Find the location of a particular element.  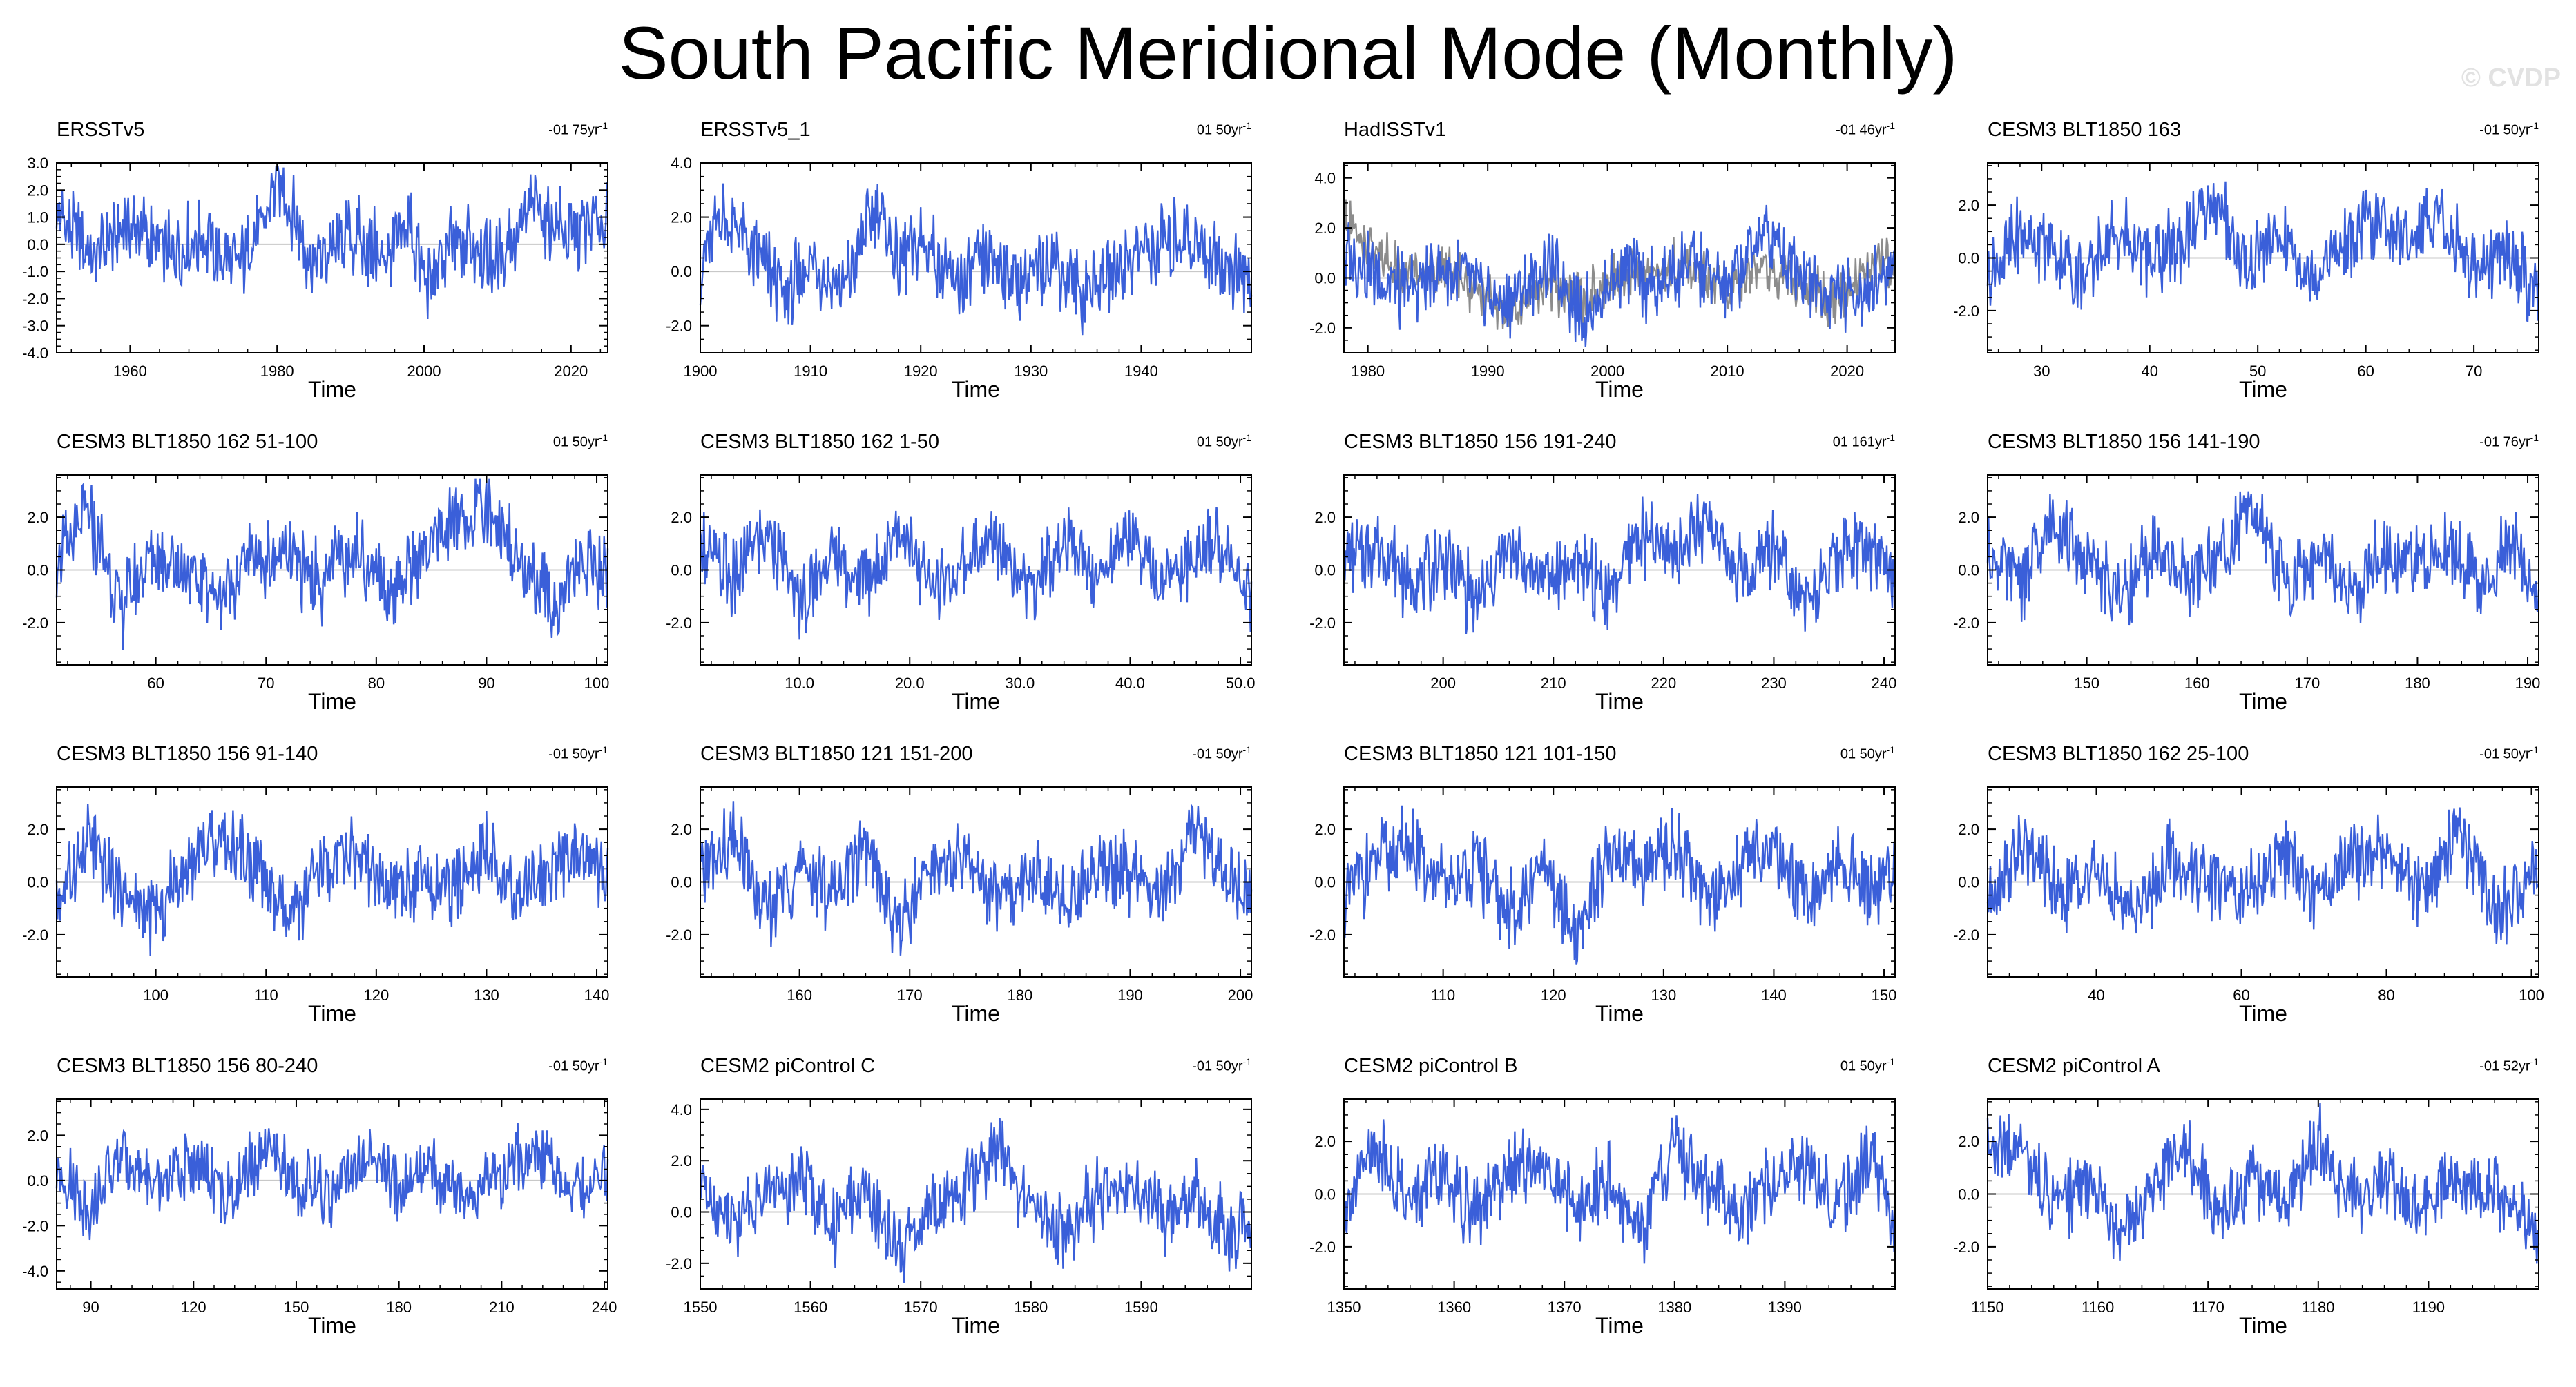

x-tick-label: 1900 is located at coordinates (701, 371).